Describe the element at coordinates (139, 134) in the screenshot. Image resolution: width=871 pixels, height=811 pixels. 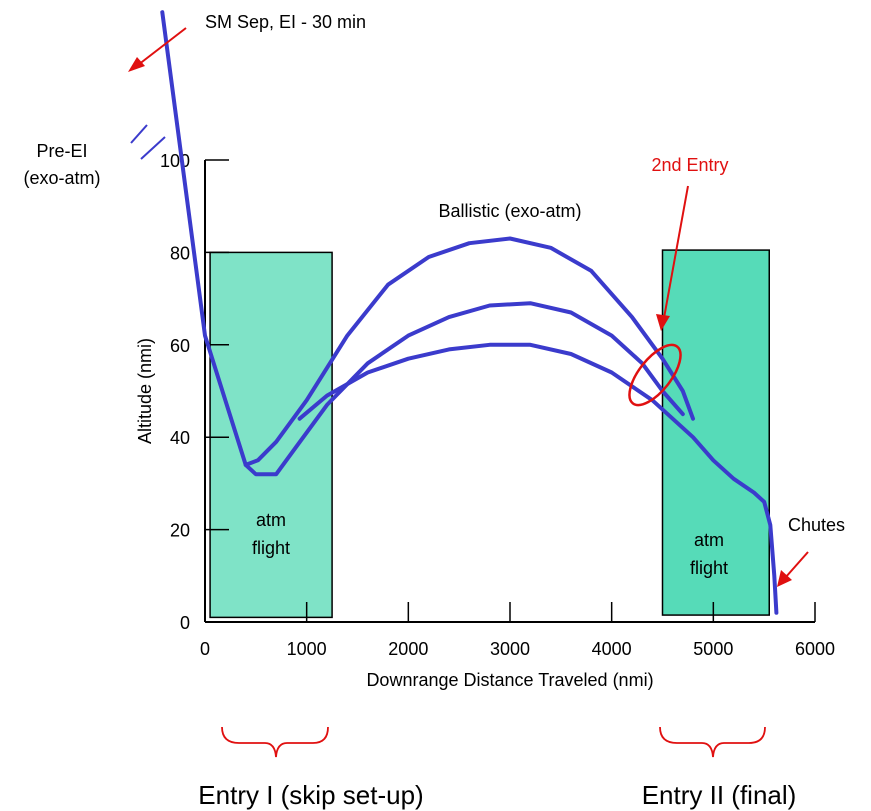
I see `axis-break-mark-upper` at that location.